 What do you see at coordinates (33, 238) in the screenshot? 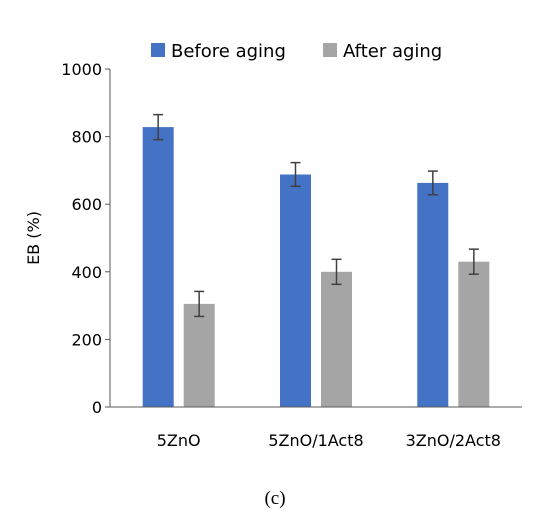
I see `y-axis-title: EB (%)` at bounding box center [33, 238].